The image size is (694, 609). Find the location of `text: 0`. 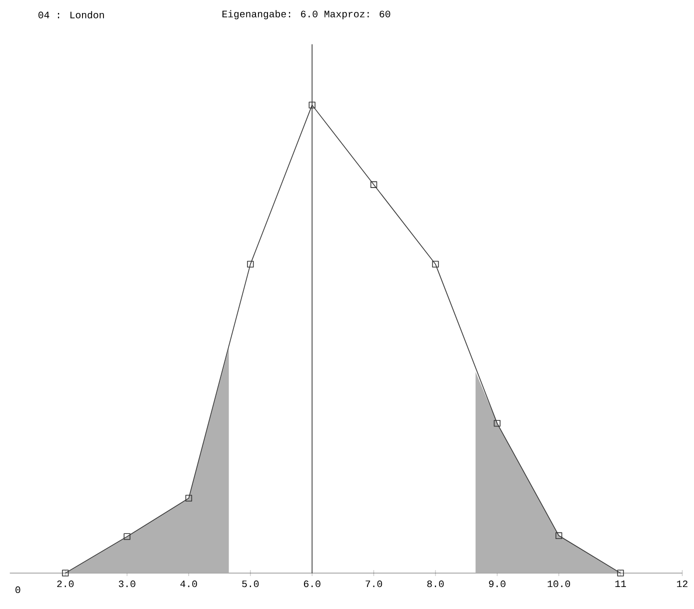

text: 0 is located at coordinates (18, 589).